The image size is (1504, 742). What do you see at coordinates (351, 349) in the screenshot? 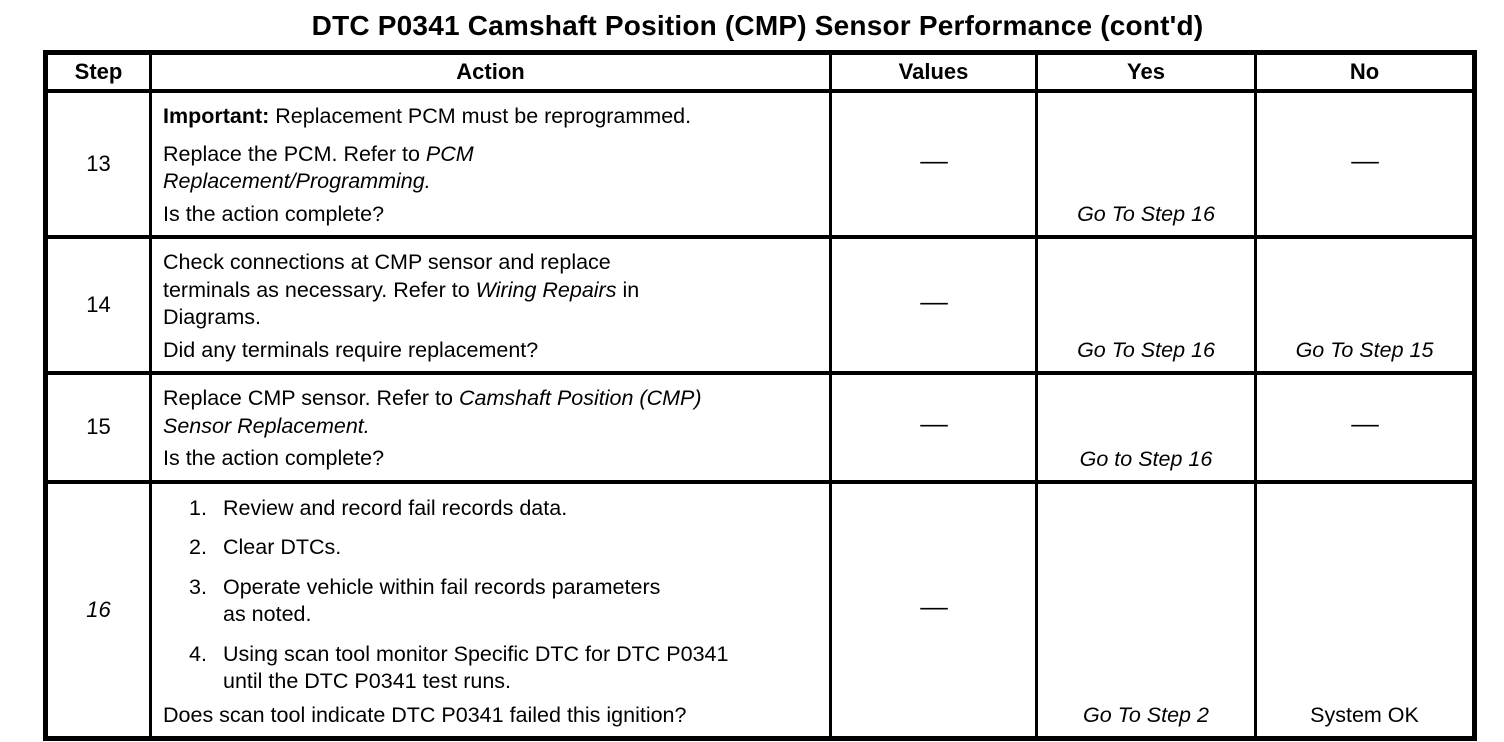
I see `action-question: Did any terminals require replacement?` at bounding box center [351, 349].